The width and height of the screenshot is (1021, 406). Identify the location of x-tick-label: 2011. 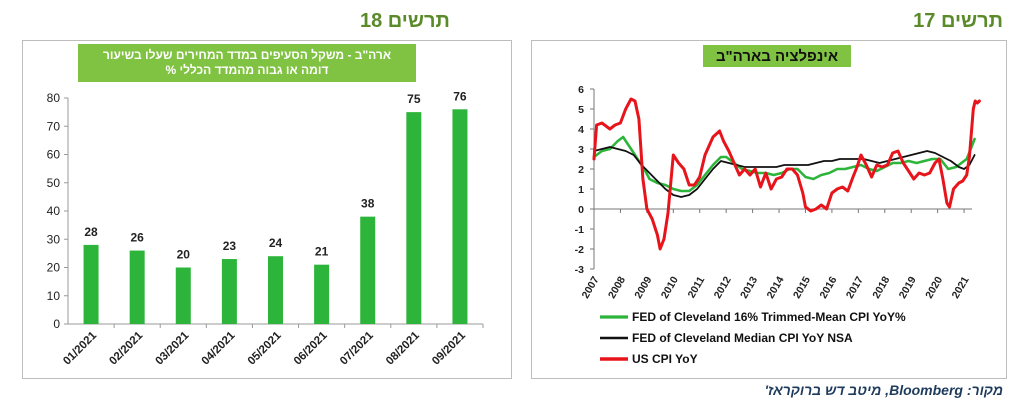
(697, 287).